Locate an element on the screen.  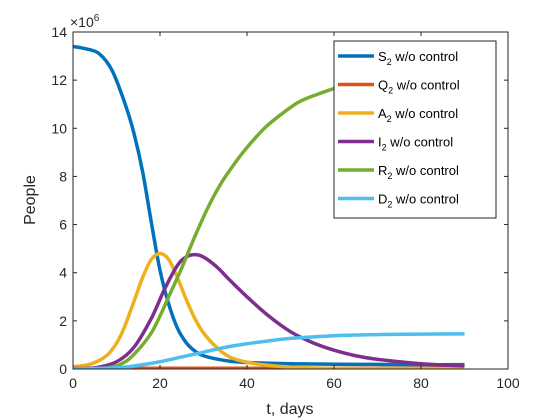
y-exponent-power: 6 is located at coordinates (97, 18).